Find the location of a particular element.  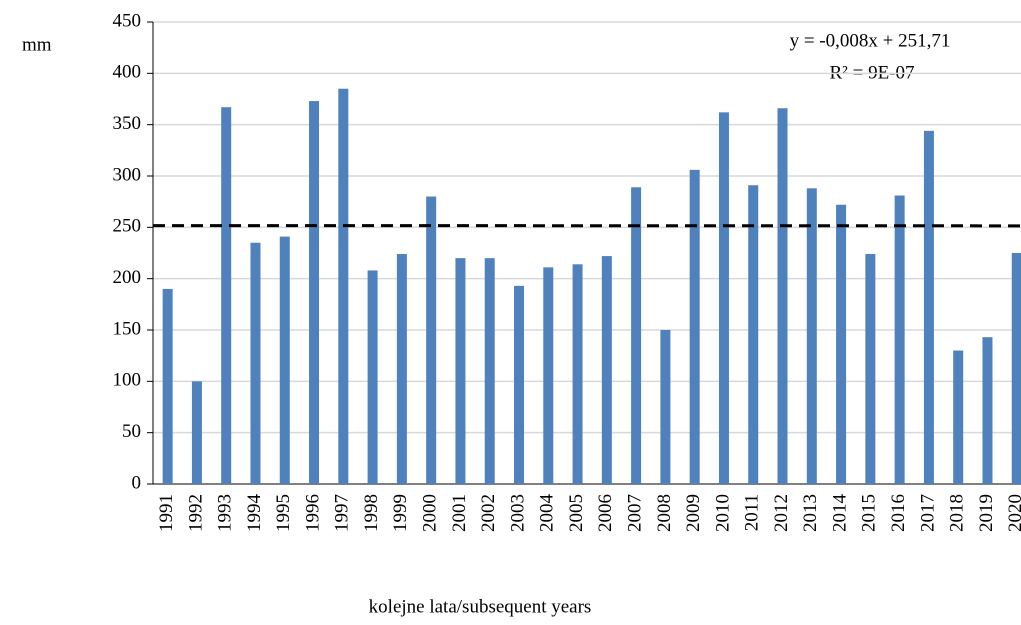

x-tick-label: 2010 is located at coordinates (722, 513).